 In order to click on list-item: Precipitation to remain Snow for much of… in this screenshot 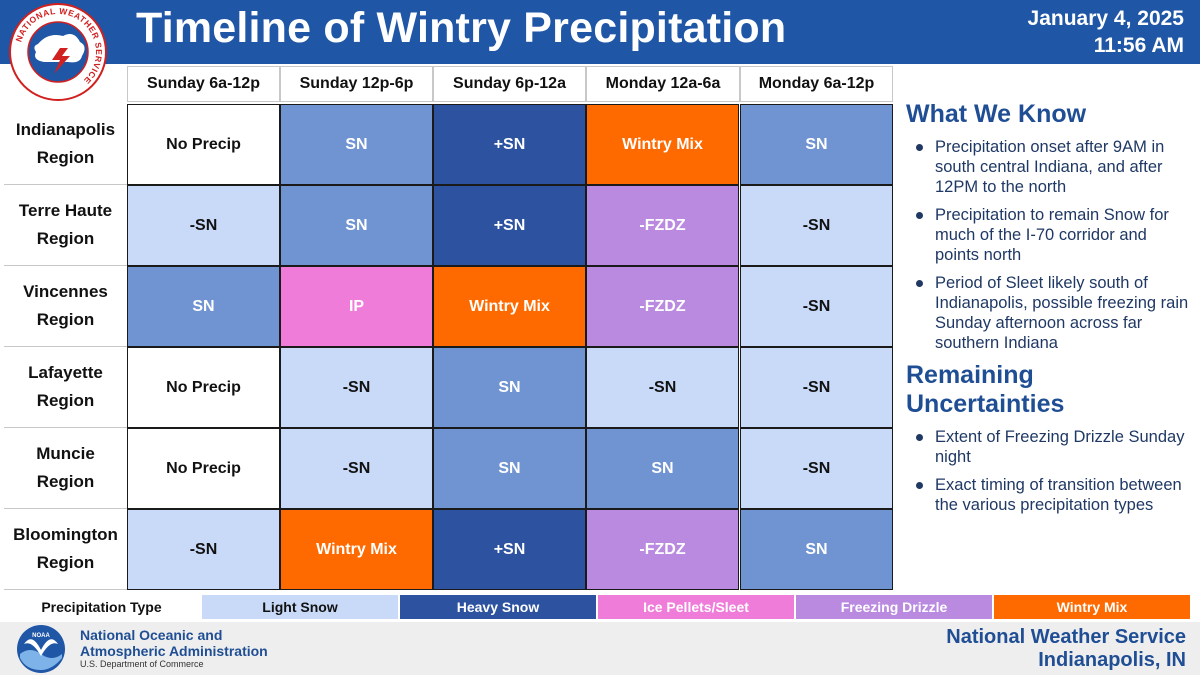, I will do `click(1050, 235)`.